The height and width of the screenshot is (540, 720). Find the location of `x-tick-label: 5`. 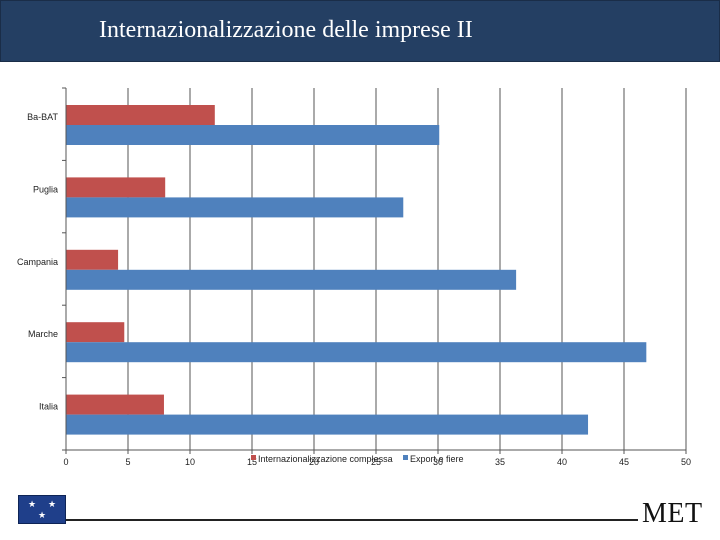

x-tick-label: 5 is located at coordinates (127, 462).